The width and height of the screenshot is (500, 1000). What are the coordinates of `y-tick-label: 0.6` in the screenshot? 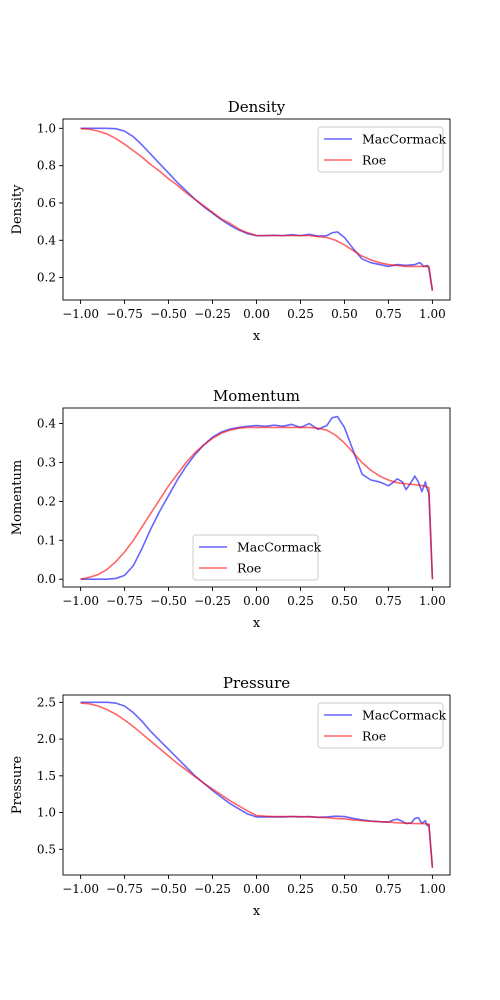 It's located at (46, 203).